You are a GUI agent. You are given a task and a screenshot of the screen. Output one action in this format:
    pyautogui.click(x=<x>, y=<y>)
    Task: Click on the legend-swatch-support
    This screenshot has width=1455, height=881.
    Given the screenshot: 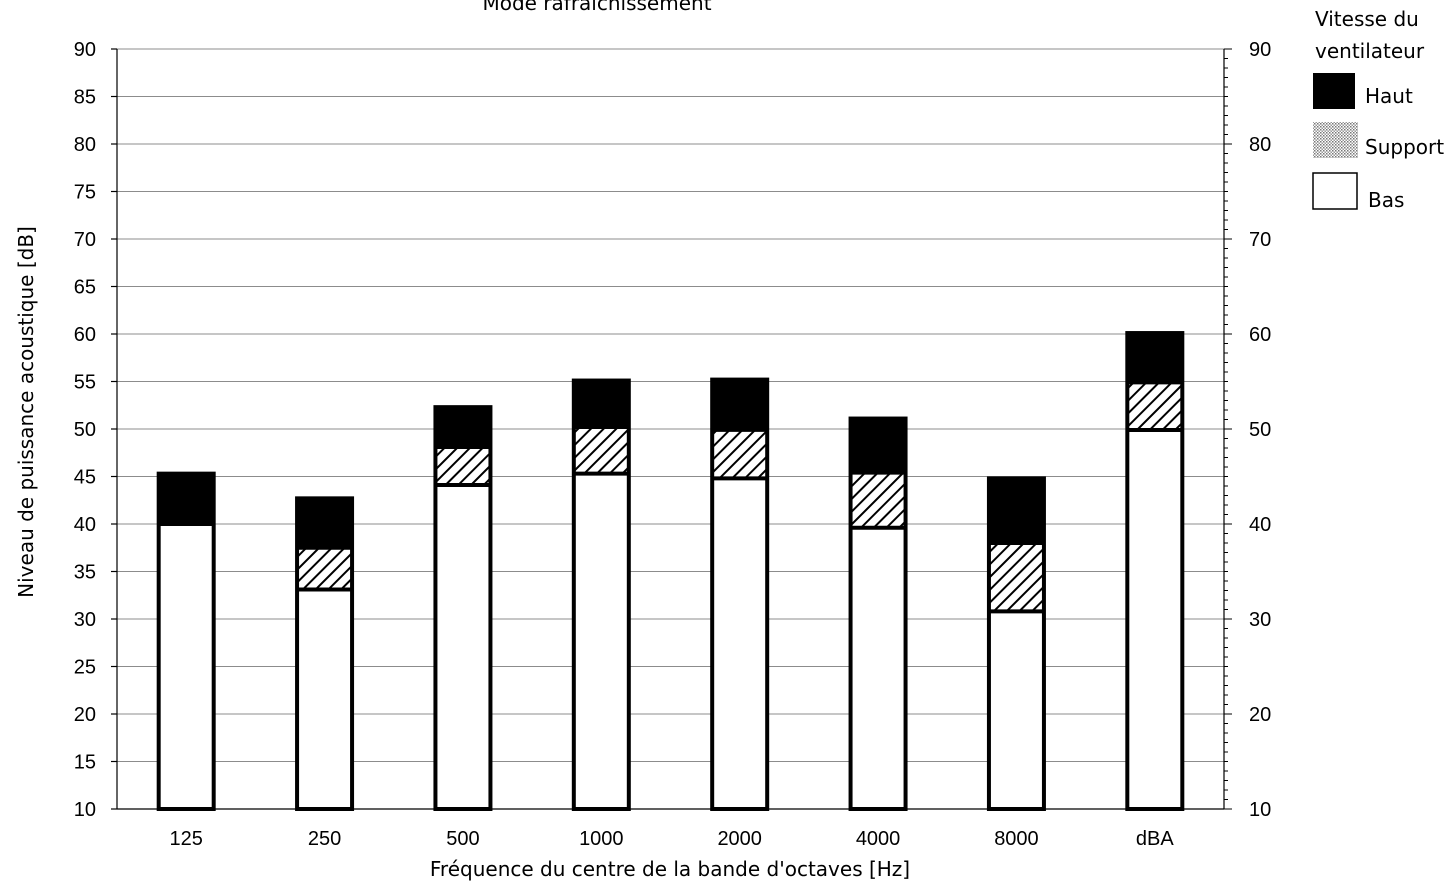 What is the action you would take?
    pyautogui.click(x=1335, y=140)
    